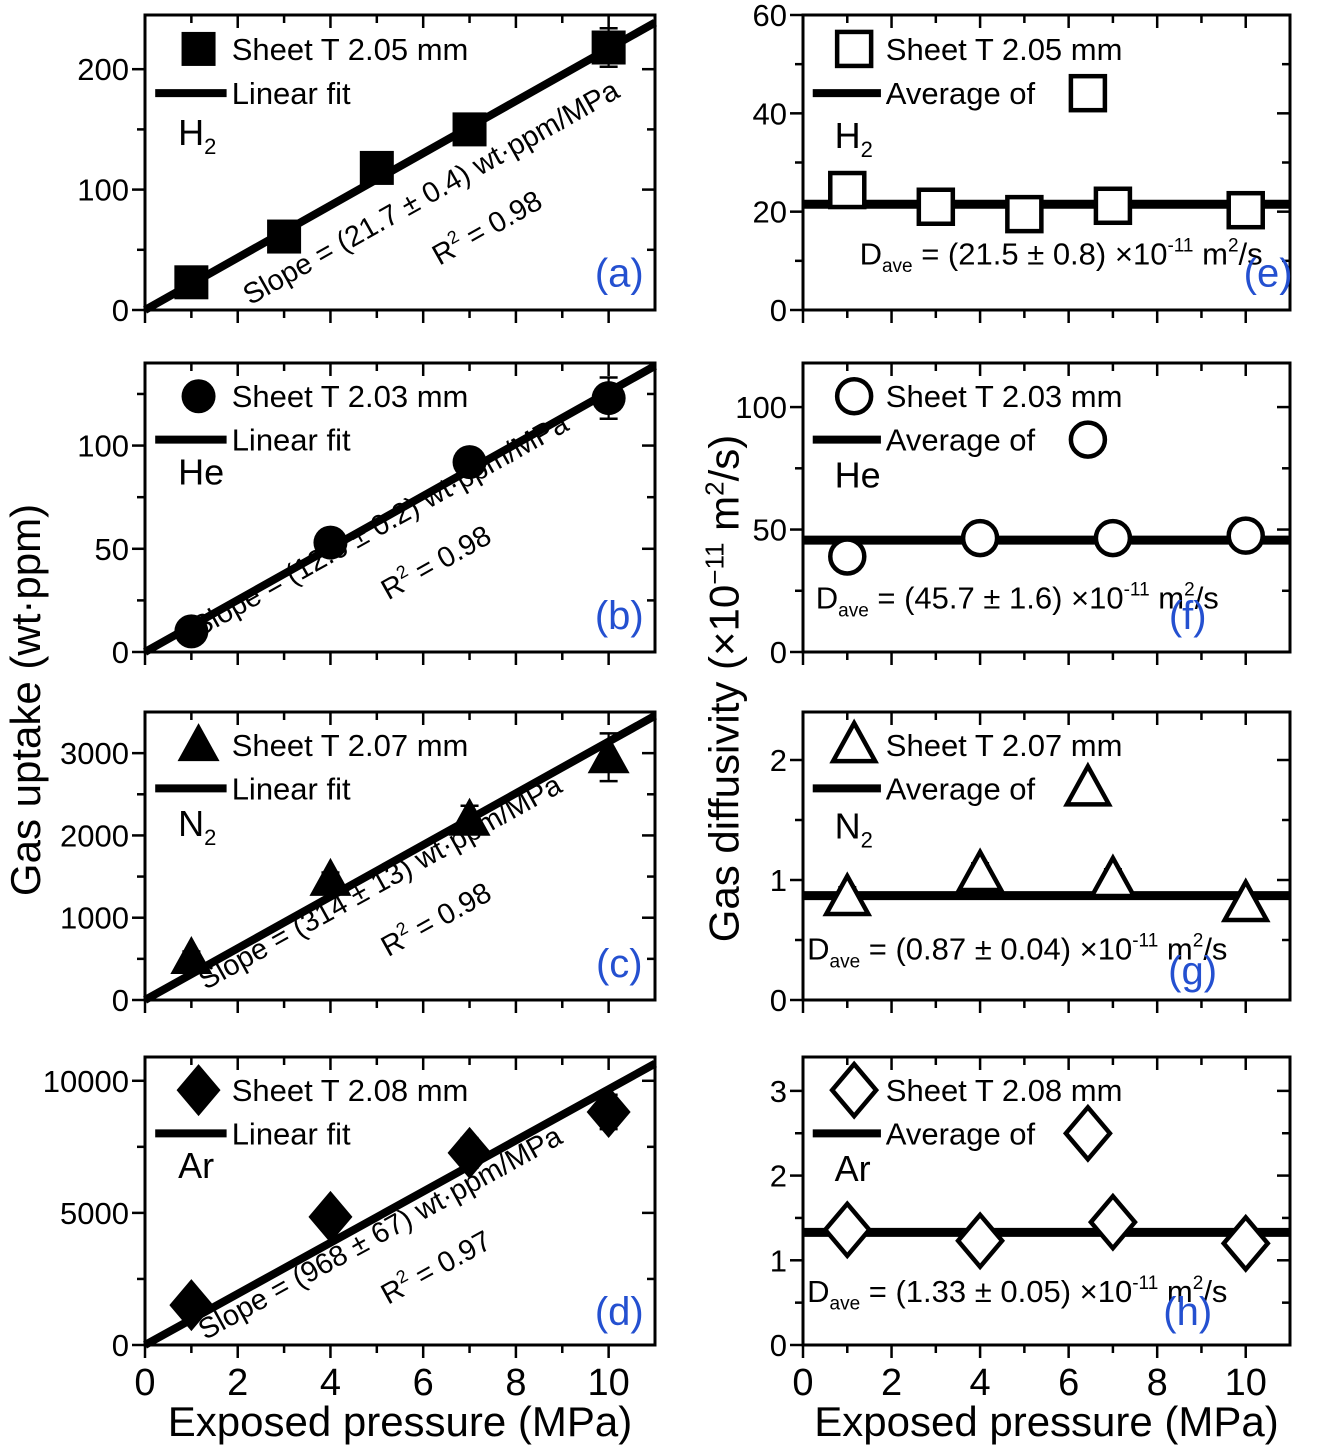 Image resolution: width=1339 pixels, height=1456 pixels. What do you see at coordinates (714, 563) in the screenshot?
I see `y-axis-right-label-sup: −11` at bounding box center [714, 563].